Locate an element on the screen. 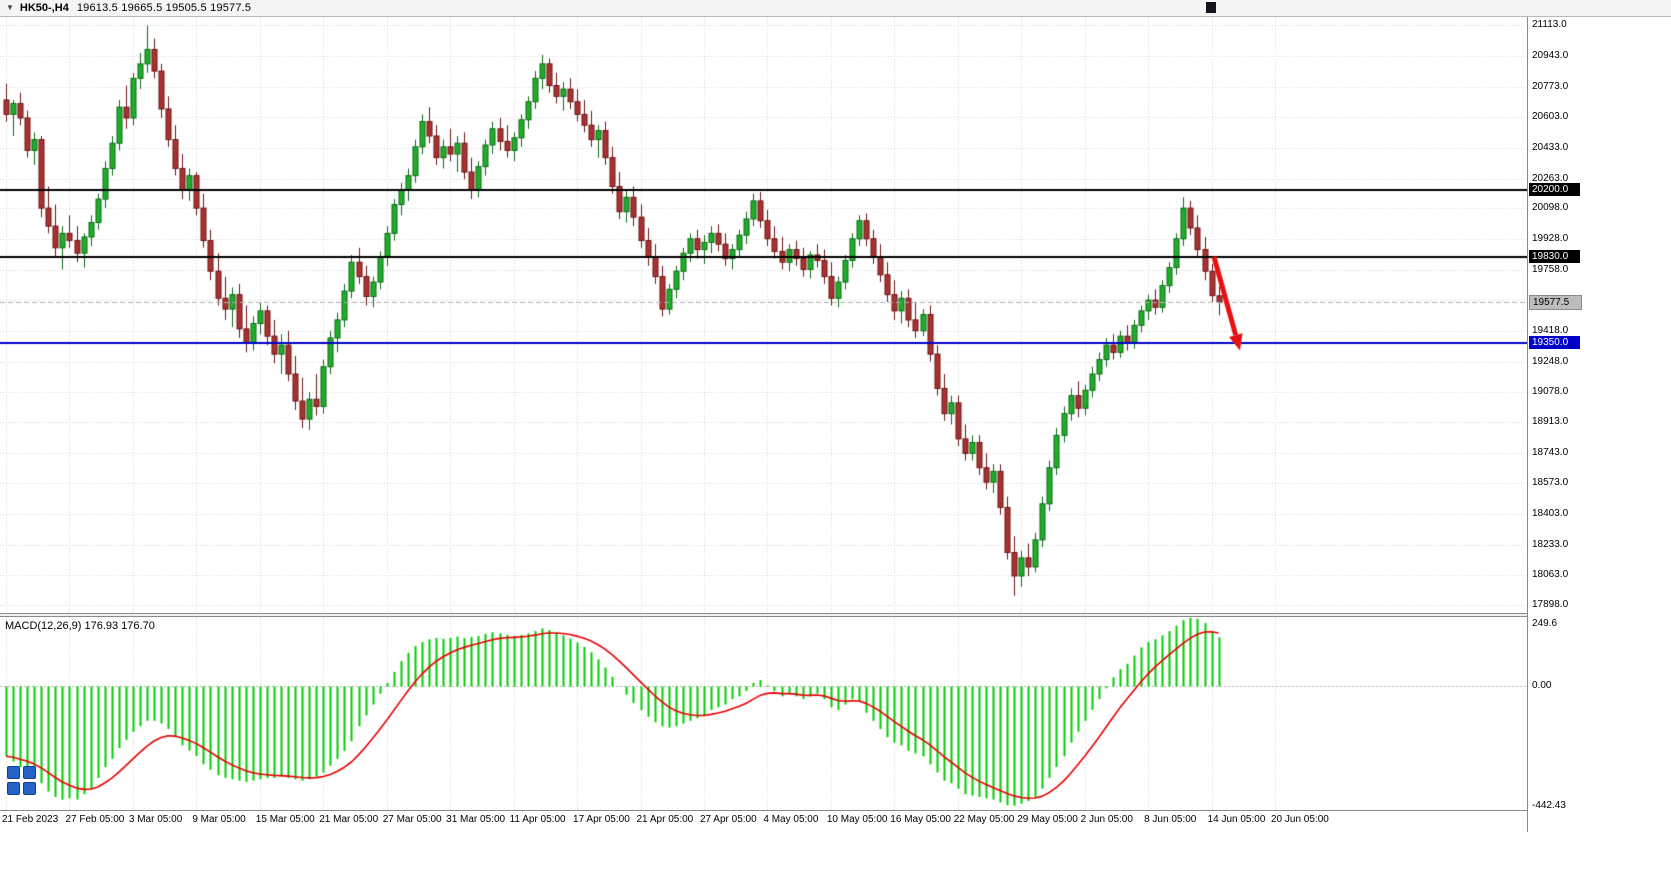 The height and width of the screenshot is (889, 1671). date-axis-label: 15 Mar 05:00 is located at coordinates (285, 819).